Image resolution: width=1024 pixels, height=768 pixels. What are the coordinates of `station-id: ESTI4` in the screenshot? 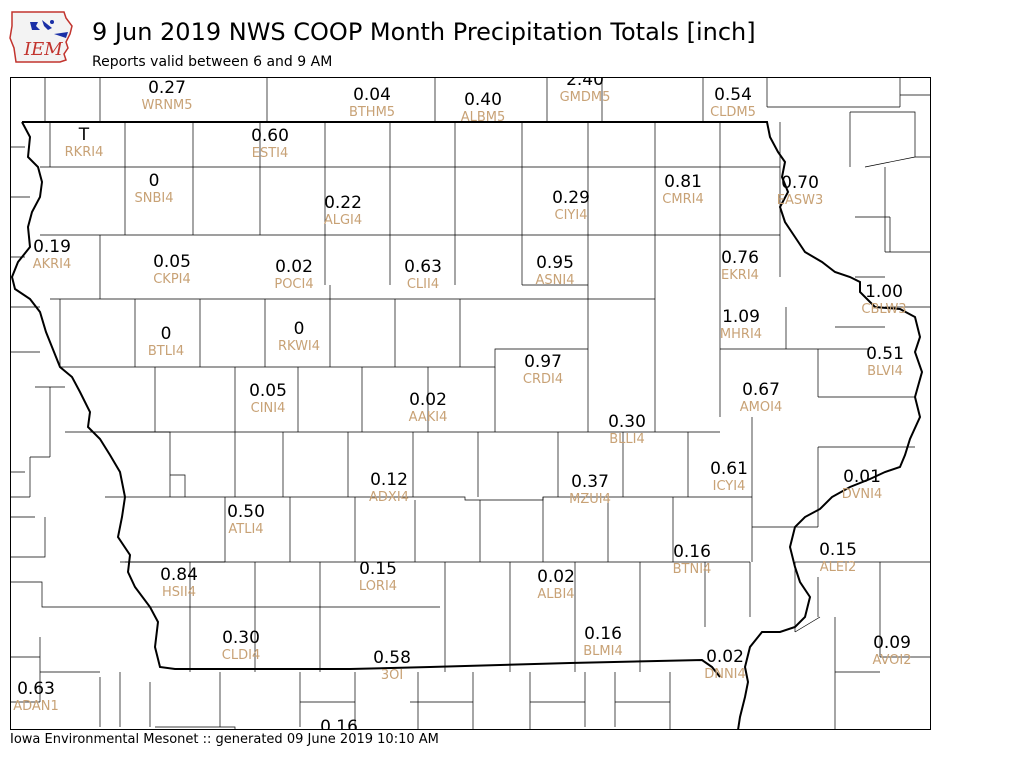 It's located at (270, 153).